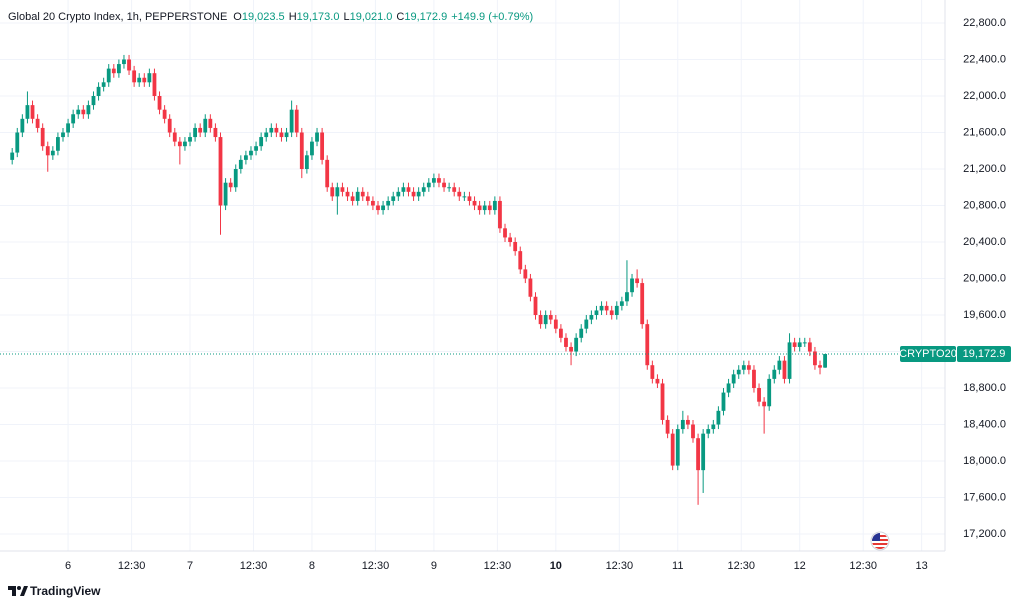 The height and width of the screenshot is (609, 1024). I want to click on chart-title: Global 20 Crypto Index, 1h, PEPPERSTONE, so click(117, 17).